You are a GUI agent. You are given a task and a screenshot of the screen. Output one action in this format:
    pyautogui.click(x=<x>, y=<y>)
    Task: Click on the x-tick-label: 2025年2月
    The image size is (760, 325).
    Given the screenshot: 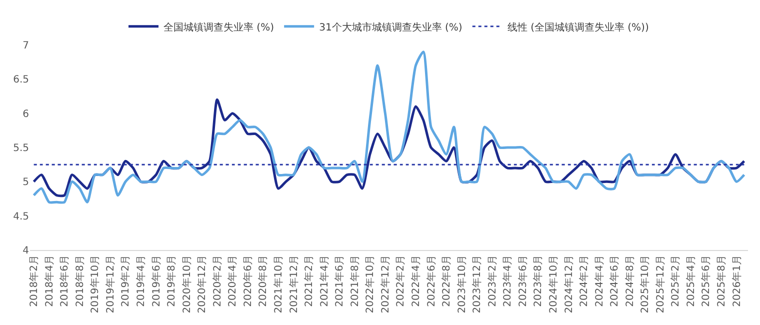 What is the action you would take?
    pyautogui.click(x=676, y=281)
    